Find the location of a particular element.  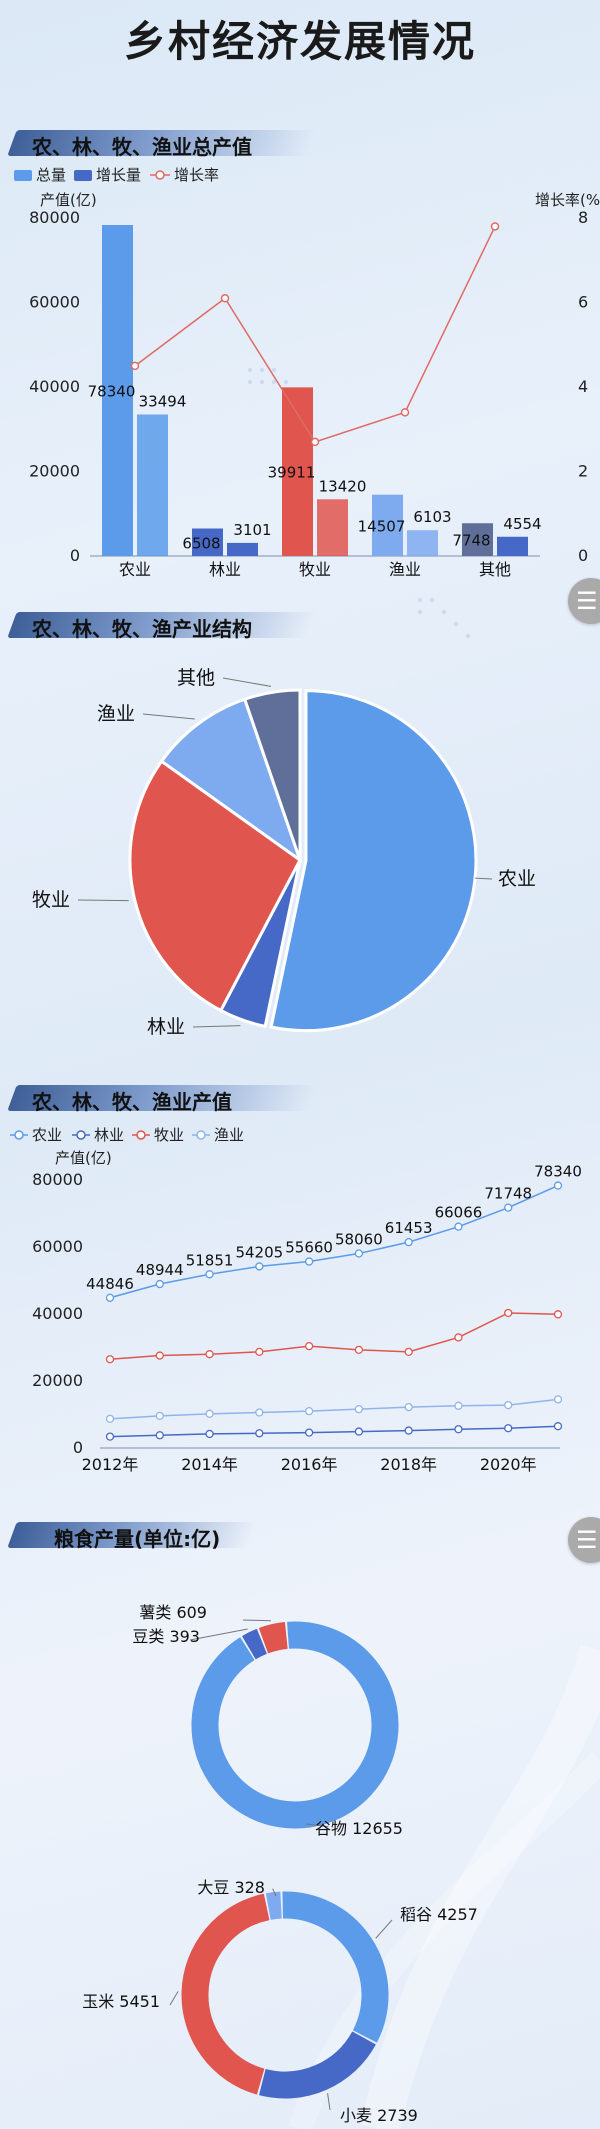

y2-tick-label: 4 is located at coordinates (583, 386).